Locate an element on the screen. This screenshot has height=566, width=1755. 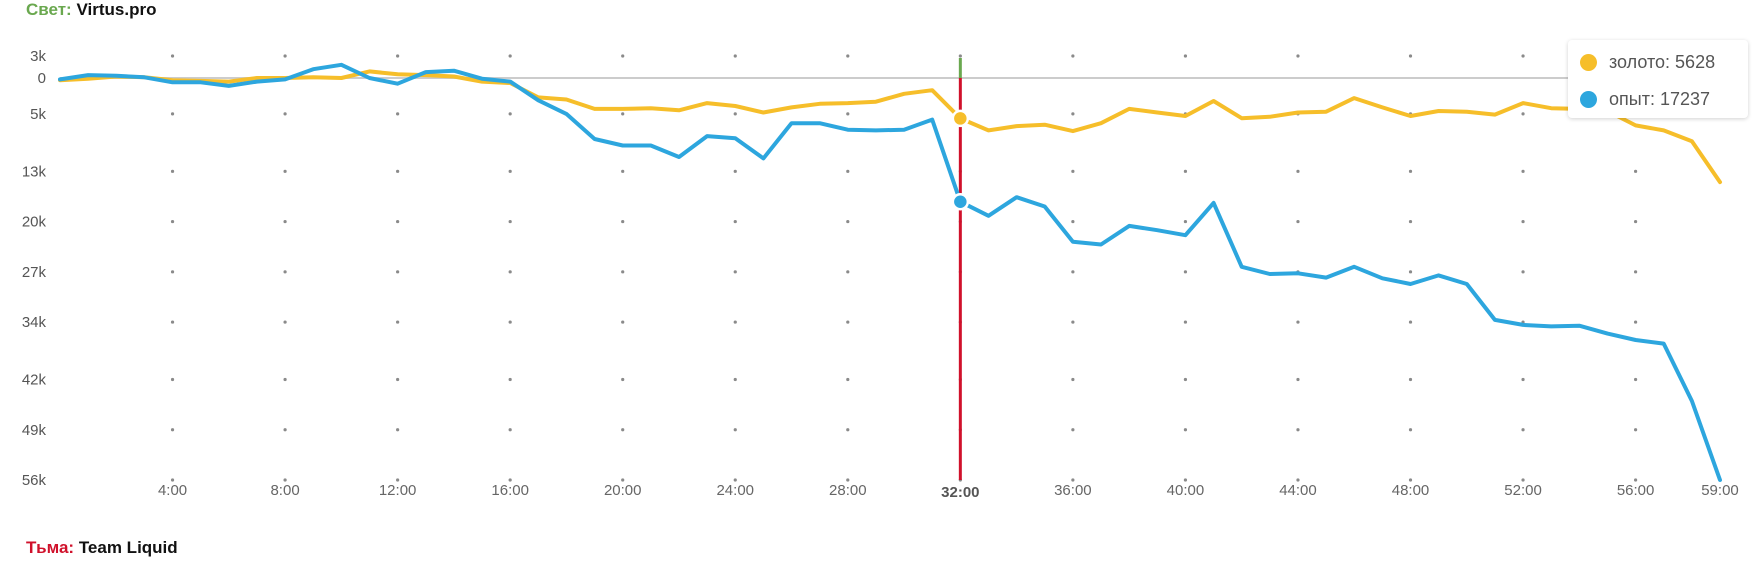
dire-team-label: Тьма: Team Liquid is located at coordinates (102, 548).